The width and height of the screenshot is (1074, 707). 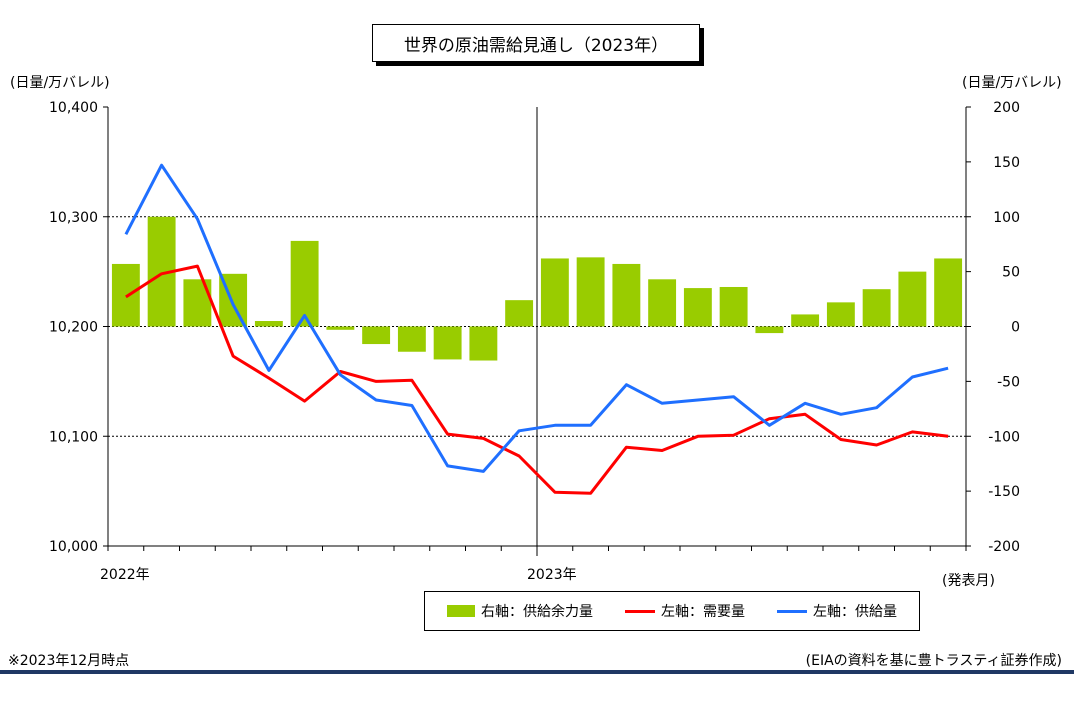 I want to click on legend-item-demand: 左軸：需要量, so click(x=685, y=611).